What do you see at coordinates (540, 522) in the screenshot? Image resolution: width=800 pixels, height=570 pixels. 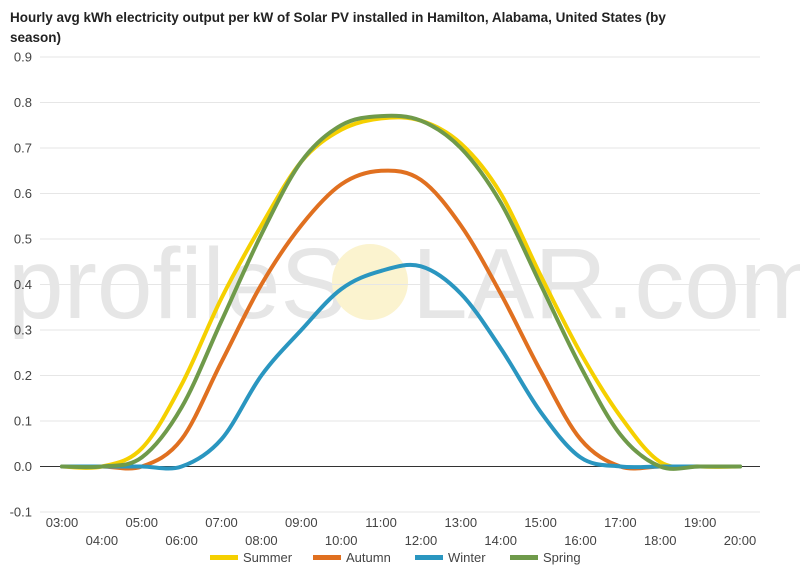 I see `x-tick-label: 15:00` at bounding box center [540, 522].